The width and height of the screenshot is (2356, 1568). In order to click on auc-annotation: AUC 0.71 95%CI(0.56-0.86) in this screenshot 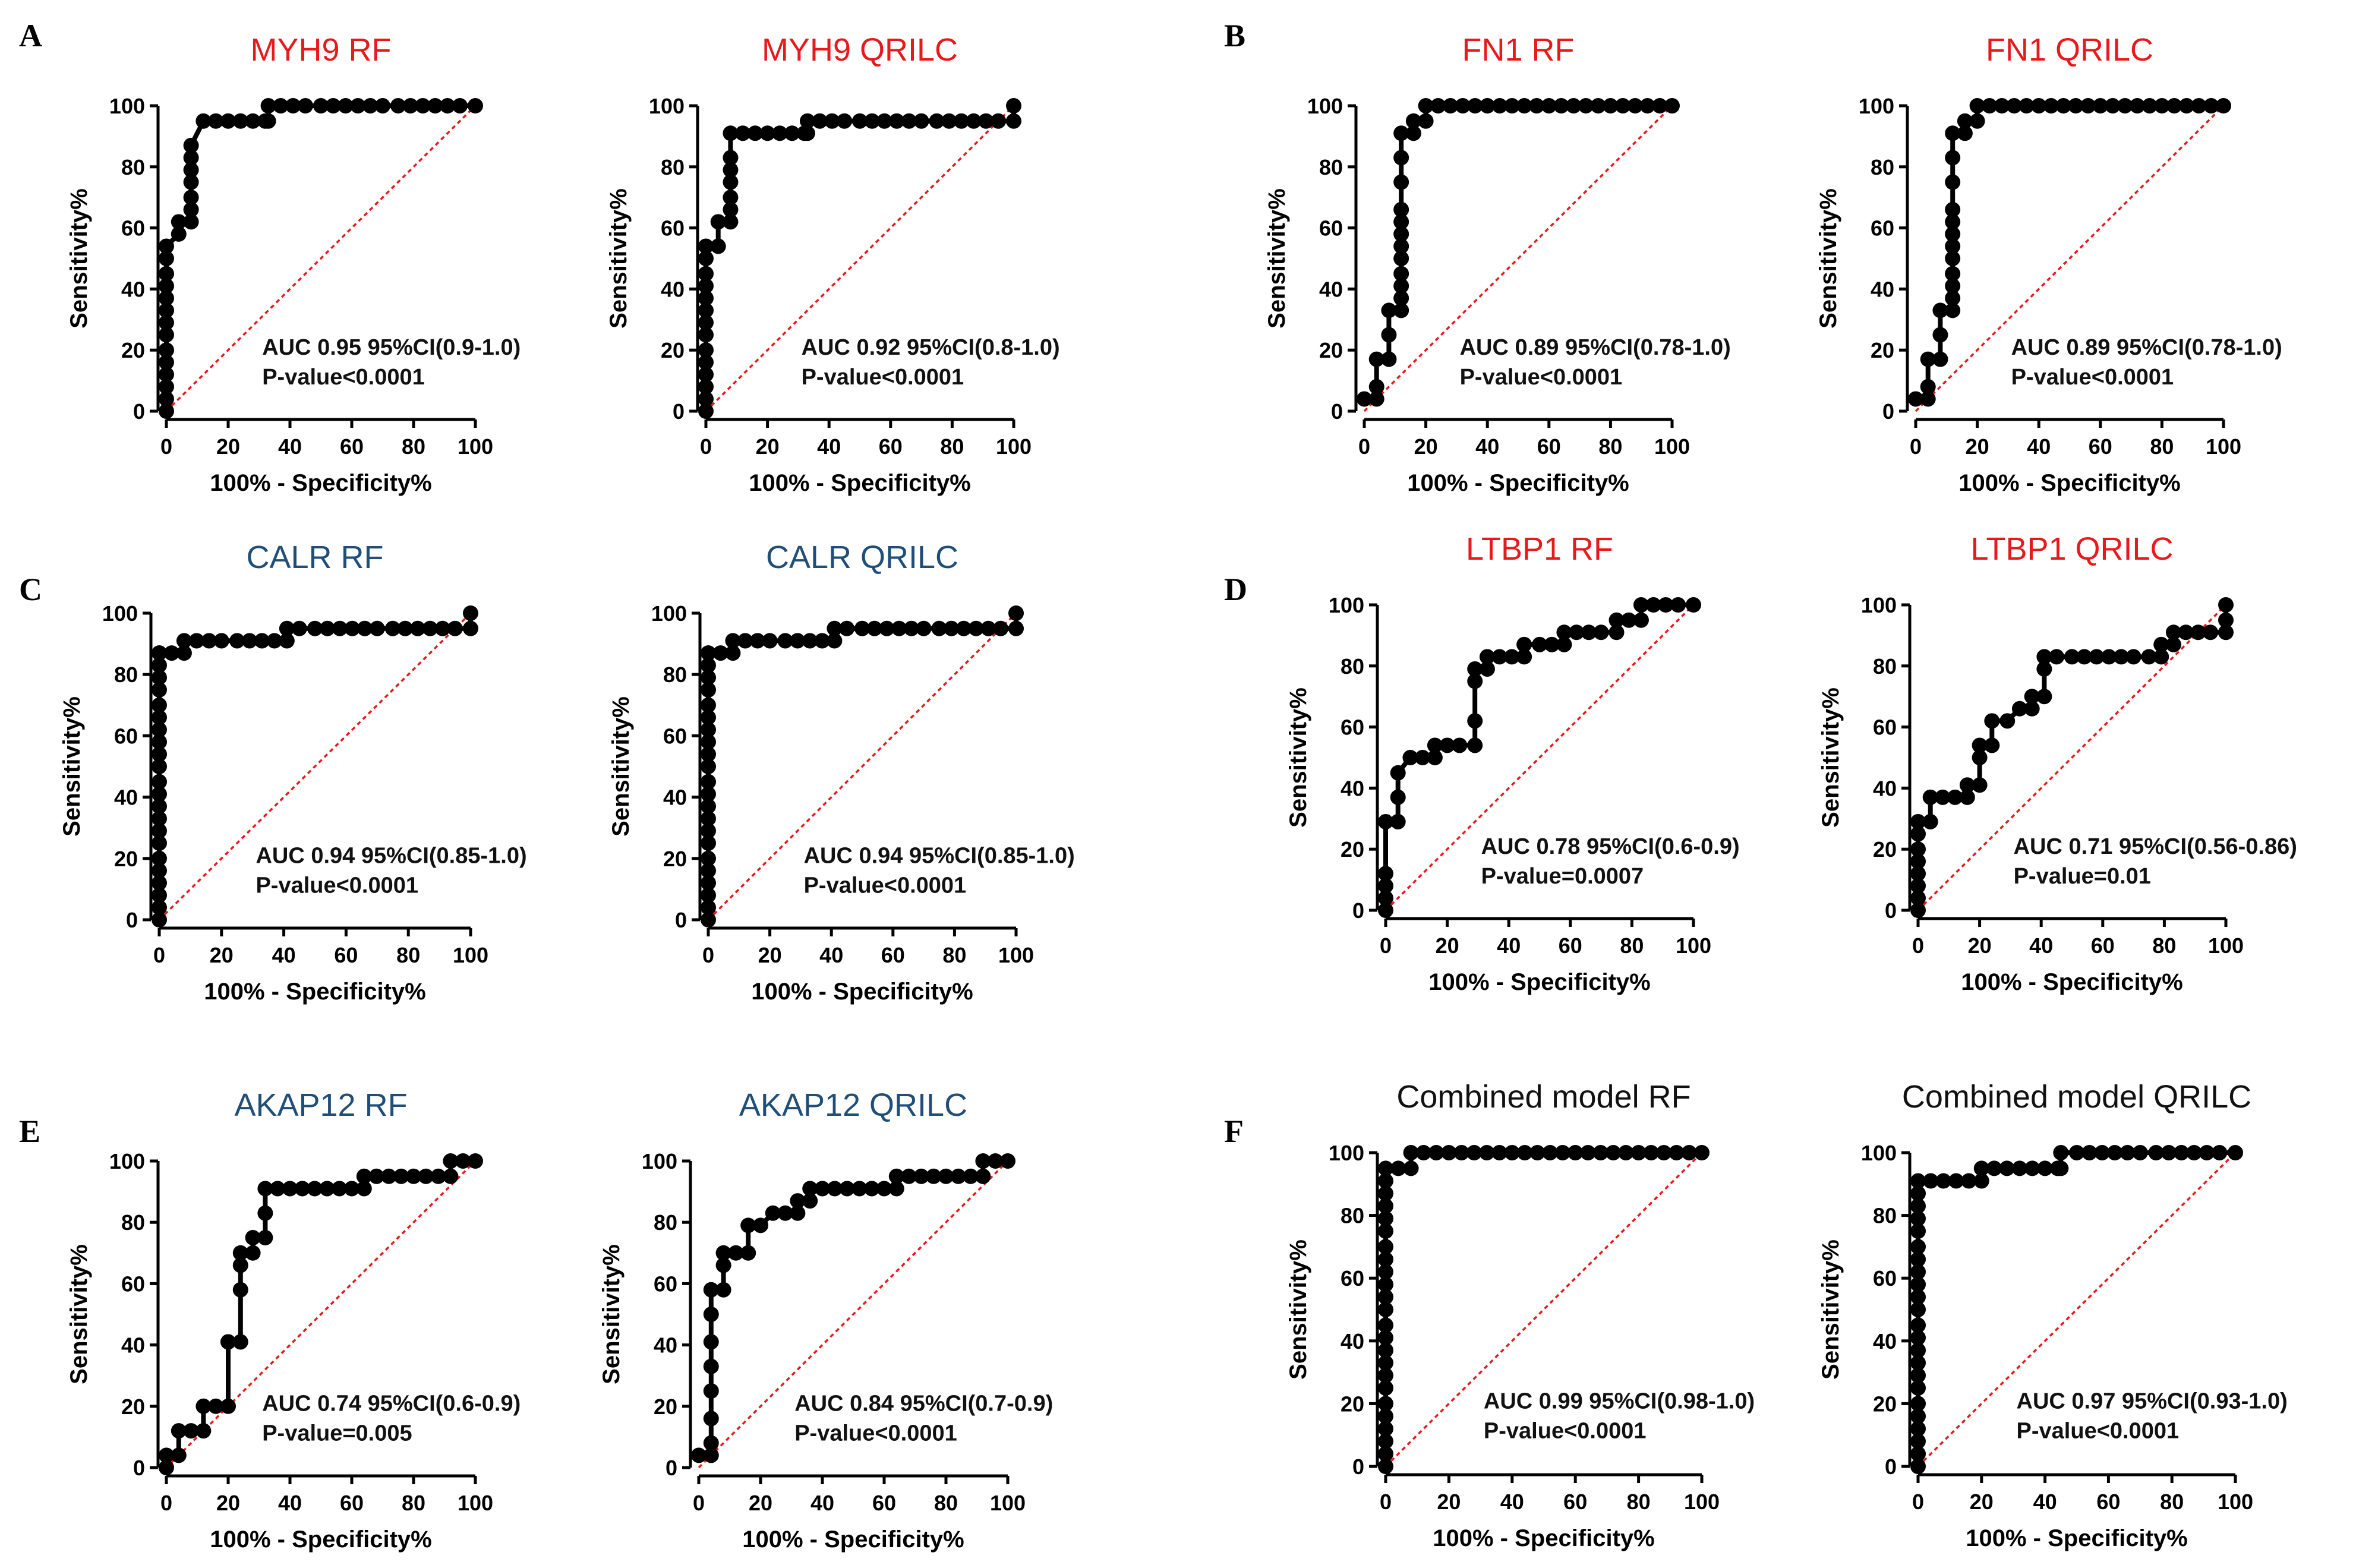, I will do `click(2155, 846)`.